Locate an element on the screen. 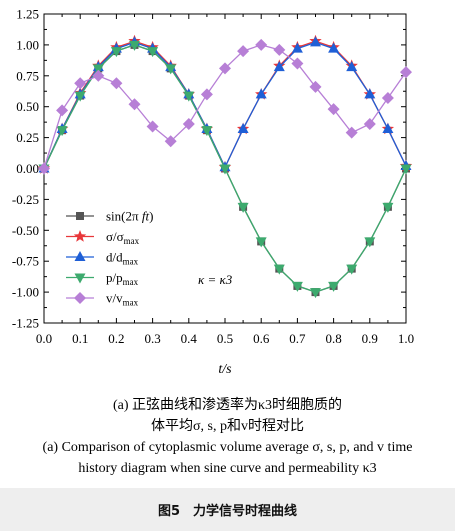  y-tick-label: 1.25 is located at coordinates (27, 14).